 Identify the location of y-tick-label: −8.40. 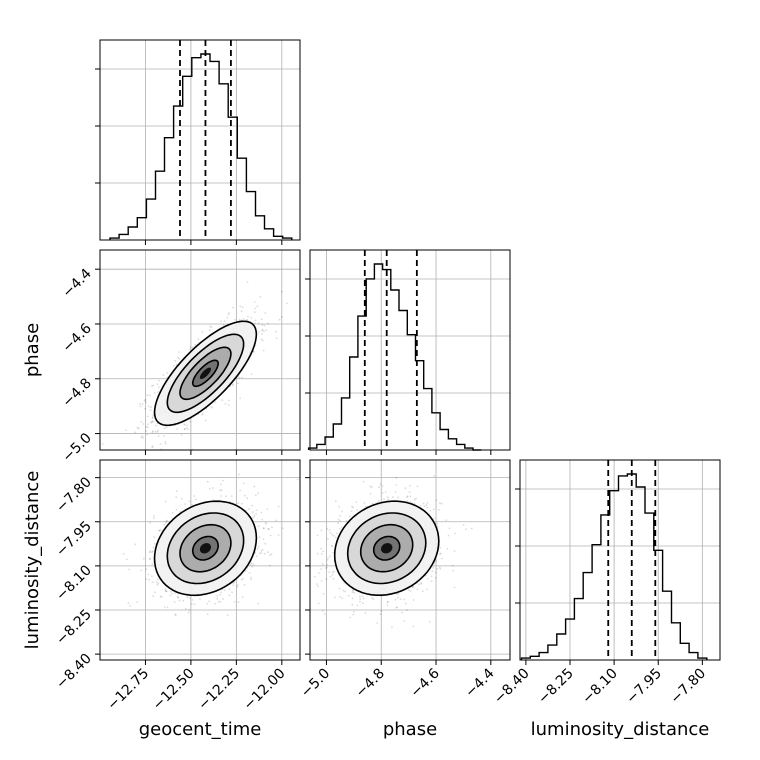
(74, 672).